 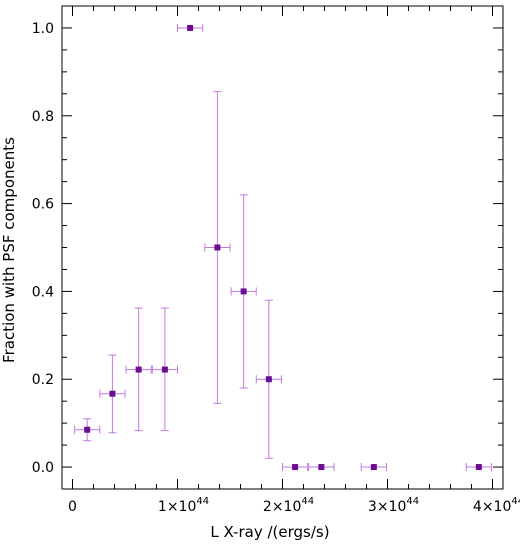 What do you see at coordinates (43, 117) in the screenshot?
I see `y-tick-label: 0.8` at bounding box center [43, 117].